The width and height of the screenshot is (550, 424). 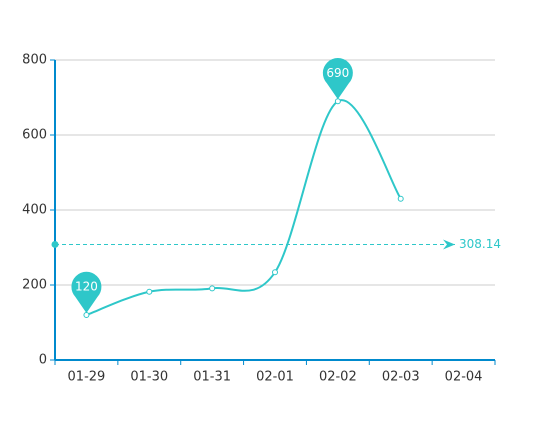 What do you see at coordinates (149, 377) in the screenshot?
I see `x-tick-label: 01-30` at bounding box center [149, 377].